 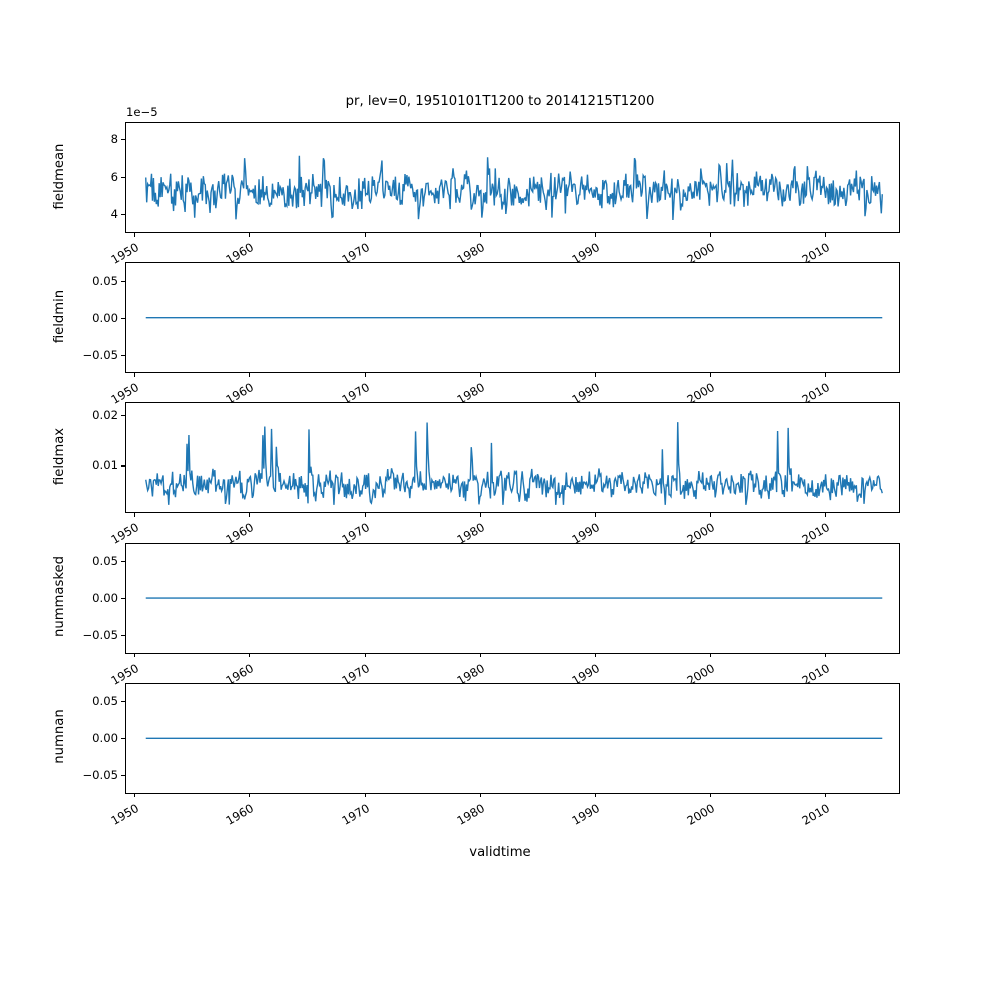 What do you see at coordinates (105, 465) in the screenshot?
I see `y-tick-label: 0.01` at bounding box center [105, 465].